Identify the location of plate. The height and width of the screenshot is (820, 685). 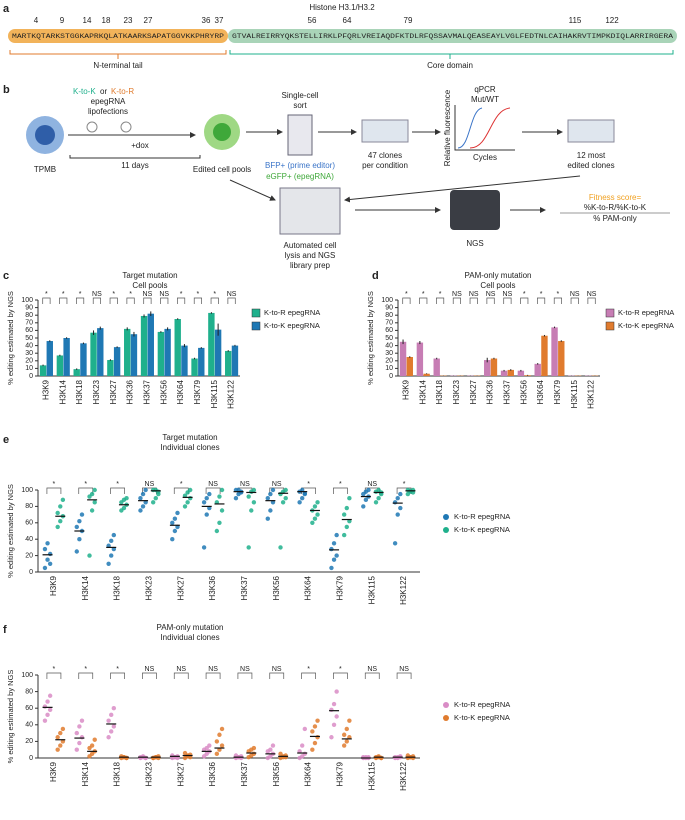
(591, 131).